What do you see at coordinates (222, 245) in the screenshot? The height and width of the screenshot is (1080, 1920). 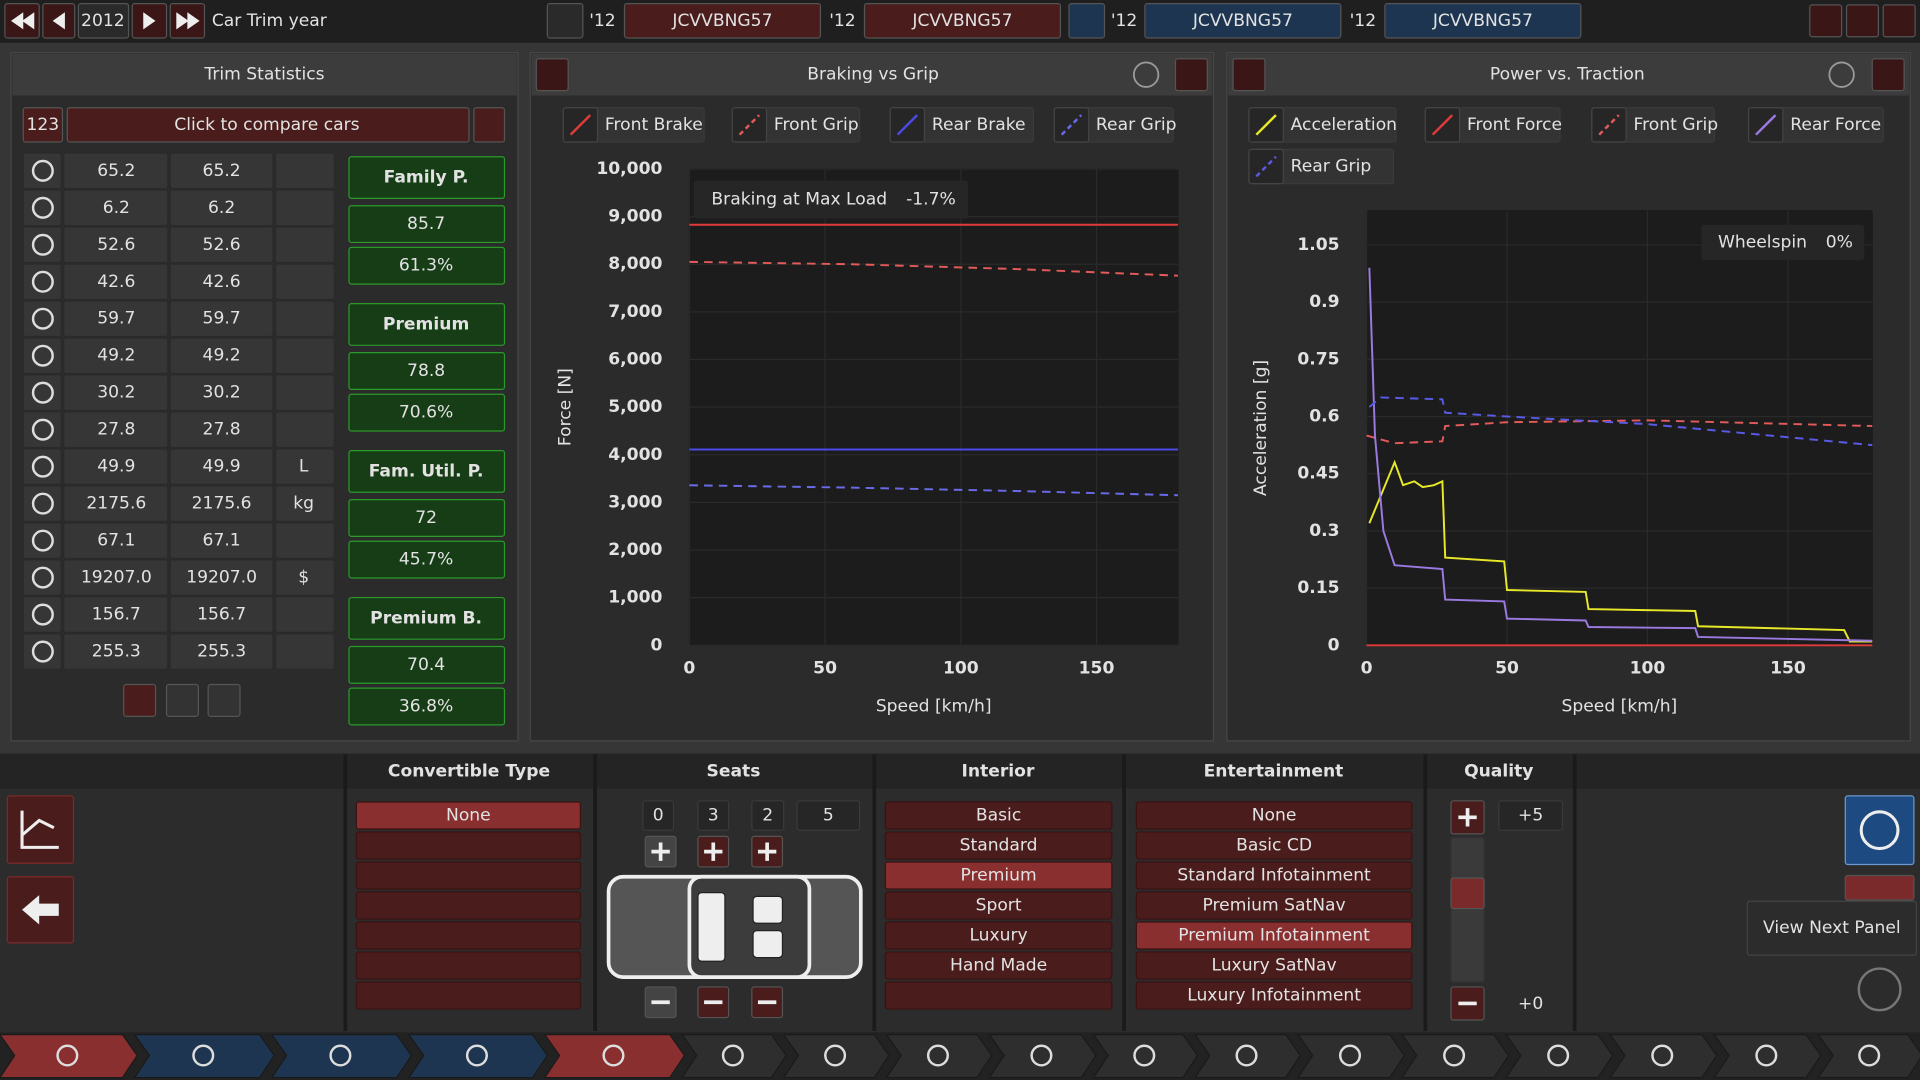 I see `stat-value: 52.6` at bounding box center [222, 245].